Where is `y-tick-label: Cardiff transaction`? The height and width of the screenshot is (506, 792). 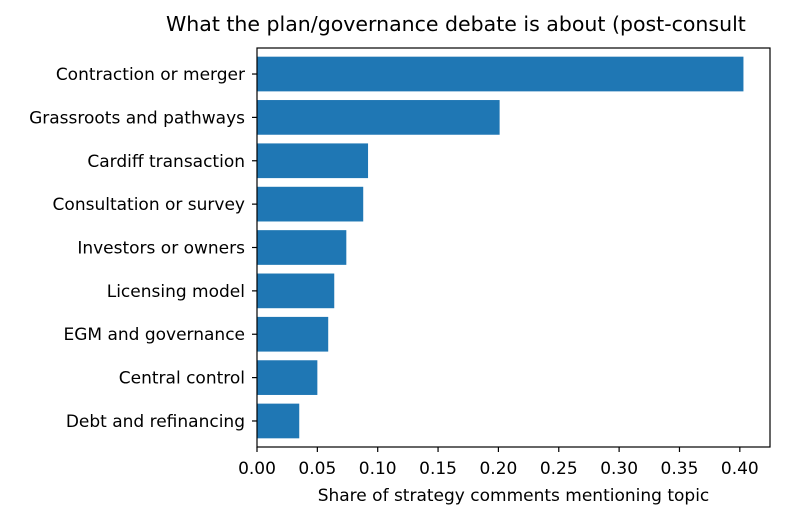
y-tick-label: Cardiff transaction is located at coordinates (166, 162).